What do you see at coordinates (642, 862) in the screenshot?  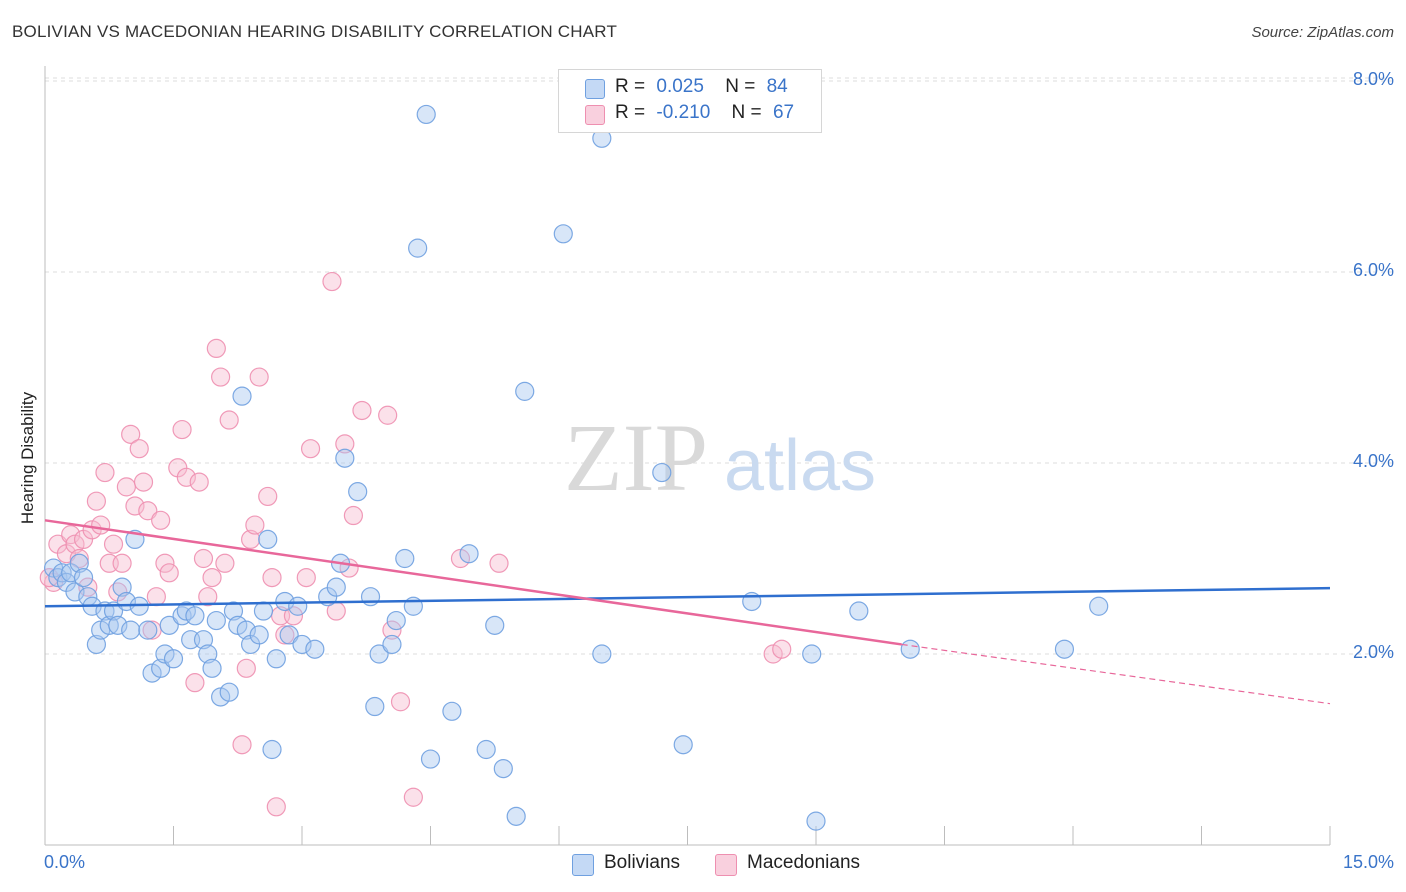 I see `legend-label-bolivians: Bolivians` at bounding box center [642, 862].